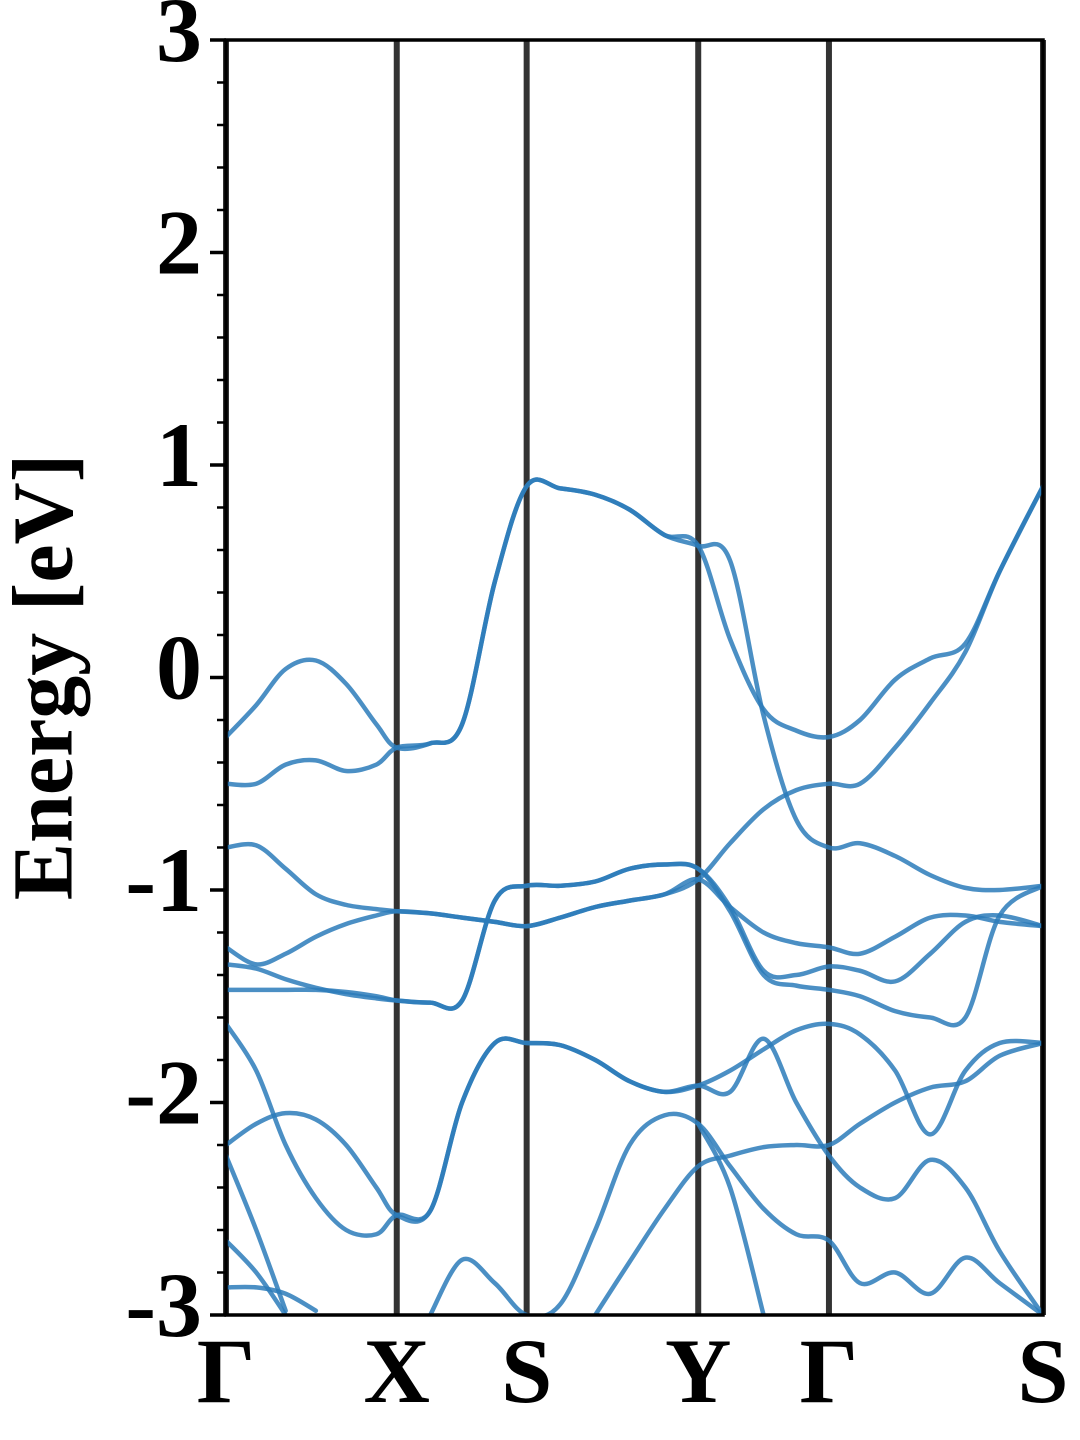 This screenshot has width=1080, height=1440. I want to click on x-tick-label: Y, so click(698, 1371).